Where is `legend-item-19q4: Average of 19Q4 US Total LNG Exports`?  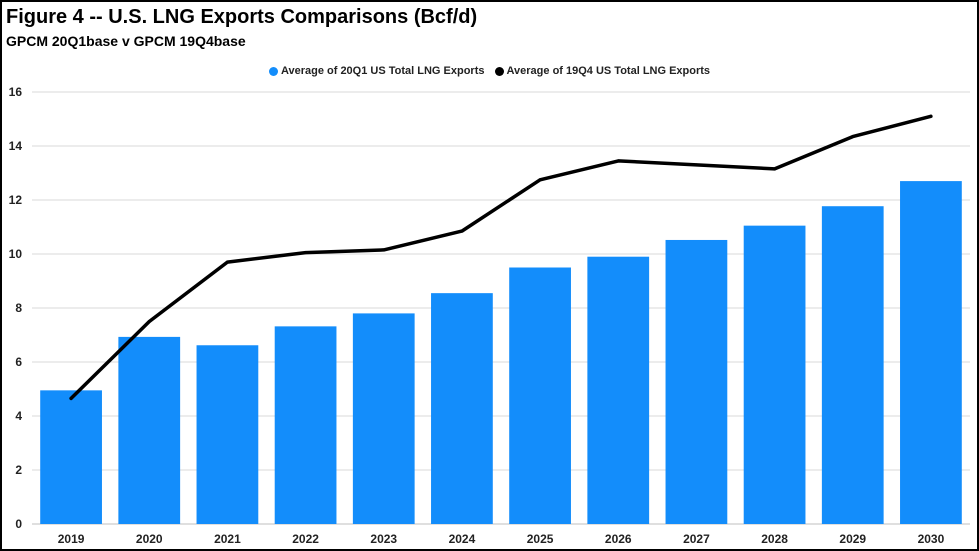 legend-item-19q4: Average of 19Q4 US Total LNG Exports is located at coordinates (602, 71).